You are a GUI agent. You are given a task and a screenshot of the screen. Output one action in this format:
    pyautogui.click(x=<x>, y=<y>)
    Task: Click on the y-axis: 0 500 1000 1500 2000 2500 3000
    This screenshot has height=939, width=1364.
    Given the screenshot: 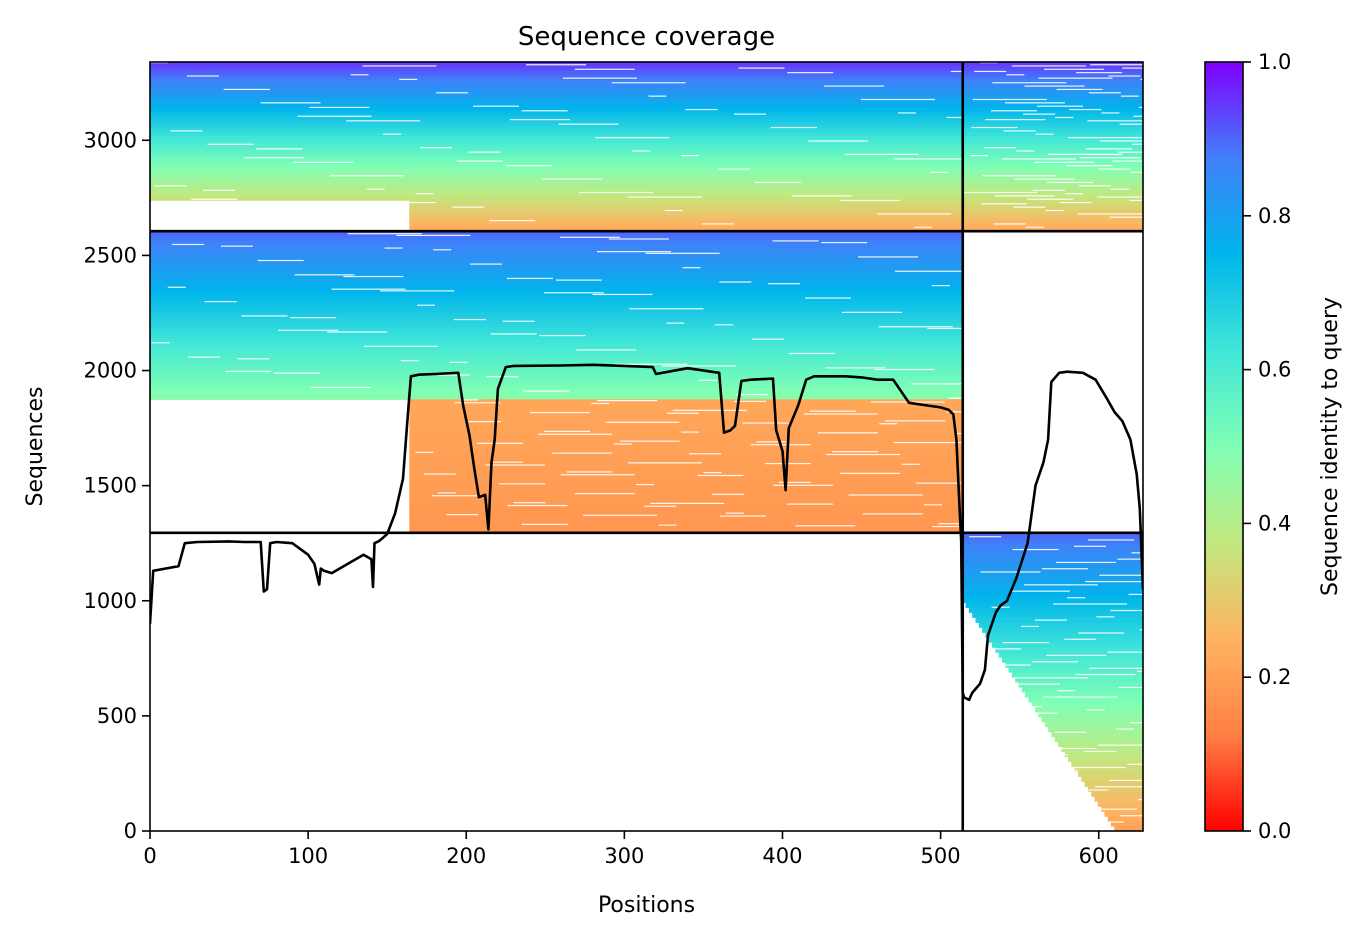 What is the action you would take?
    pyautogui.click(x=117, y=485)
    